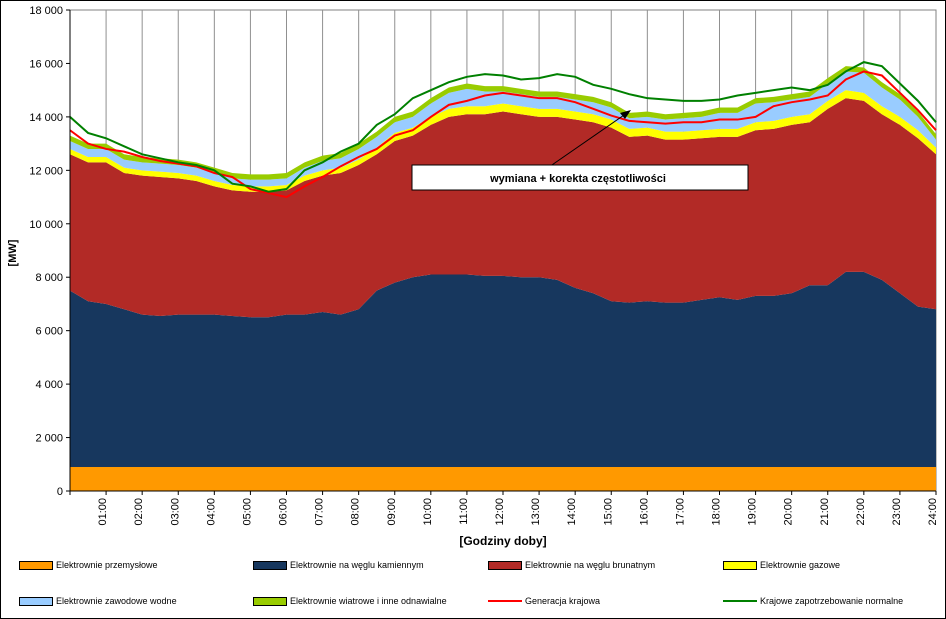 This screenshot has height=619, width=946. What do you see at coordinates (46, 171) in the screenshot?
I see `y-tick-label: 12 000` at bounding box center [46, 171].